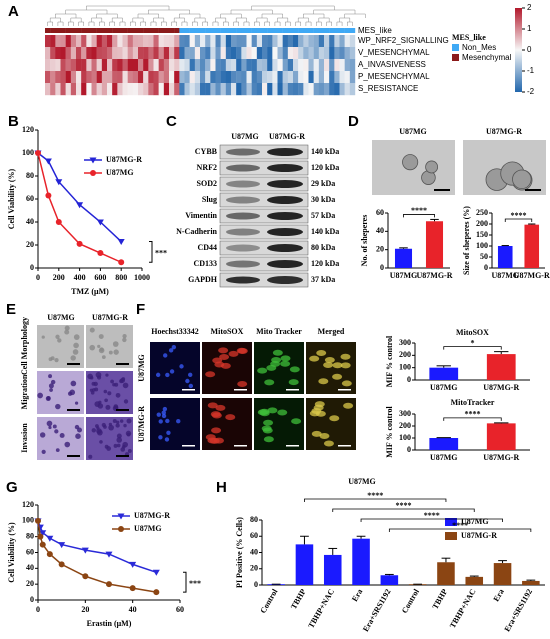 Image resolution: width=550 pixels, height=639 pixels. Describe the element at coordinates (90, 291) in the screenshot. I see `x-axis-label: TMZ (μM)` at that location.